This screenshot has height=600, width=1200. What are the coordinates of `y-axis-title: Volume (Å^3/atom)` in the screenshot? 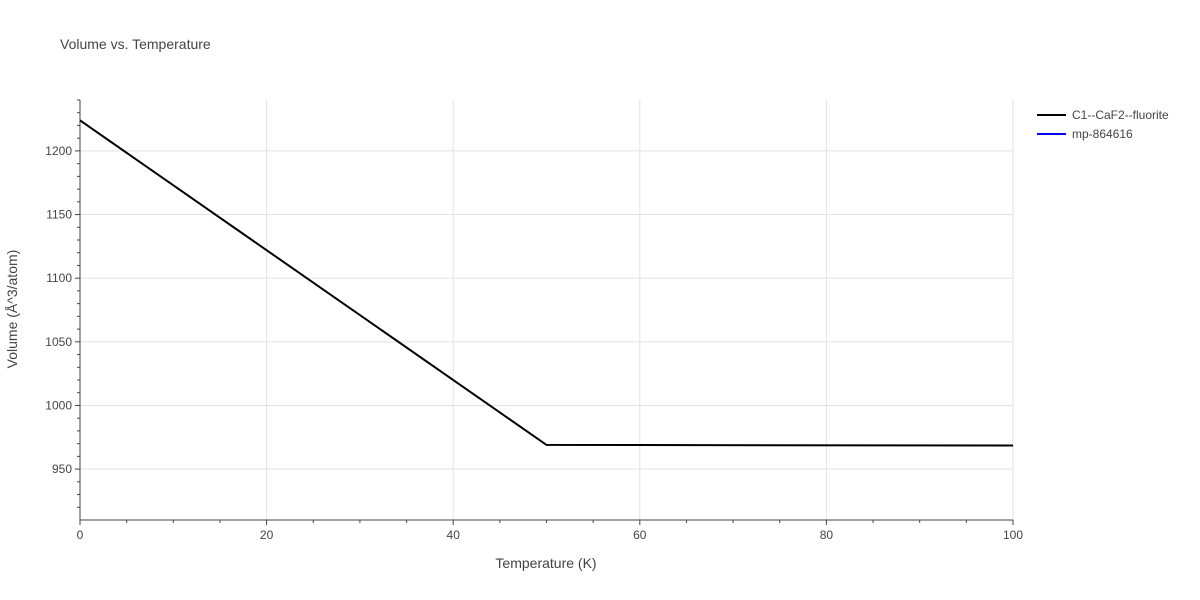 It's located at (12, 309).